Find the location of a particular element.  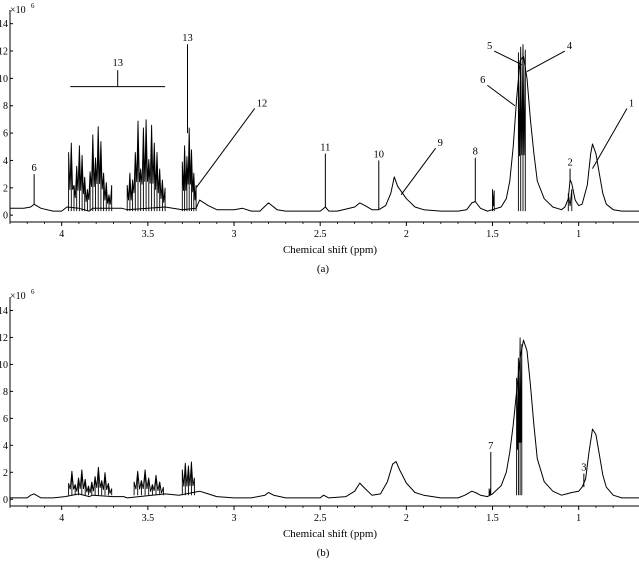

panel-a-y-tick-label: 6 is located at coordinates (5, 134).